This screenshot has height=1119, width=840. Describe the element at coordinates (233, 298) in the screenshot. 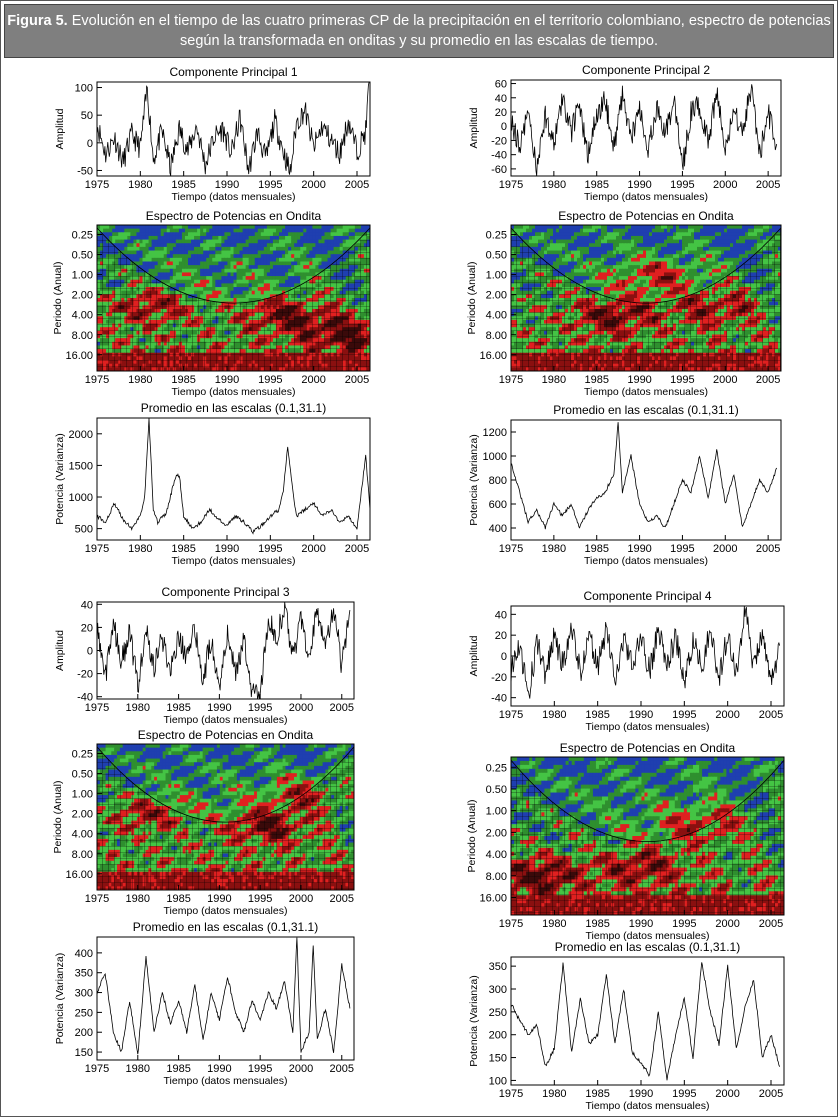

I see `cp1_wavelet-plot-frame` at that location.